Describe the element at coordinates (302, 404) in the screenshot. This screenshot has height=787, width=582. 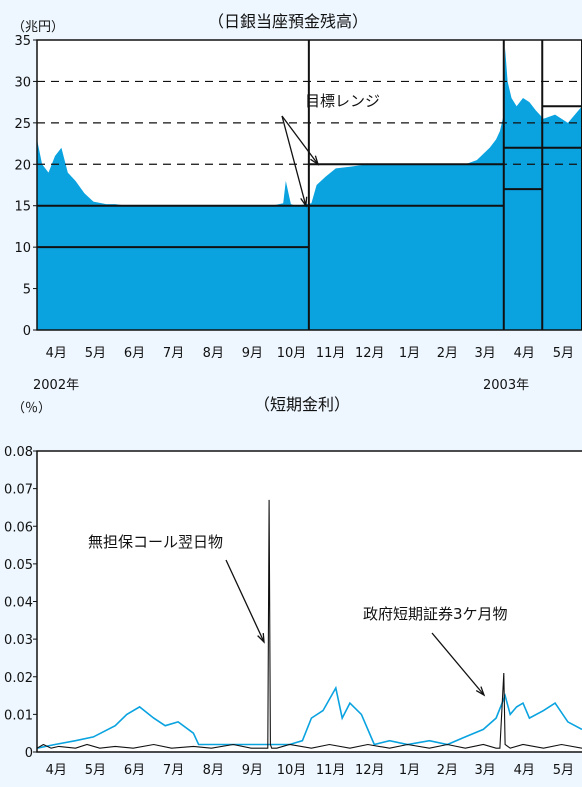
I see `chart-title: （短期金利）` at that location.